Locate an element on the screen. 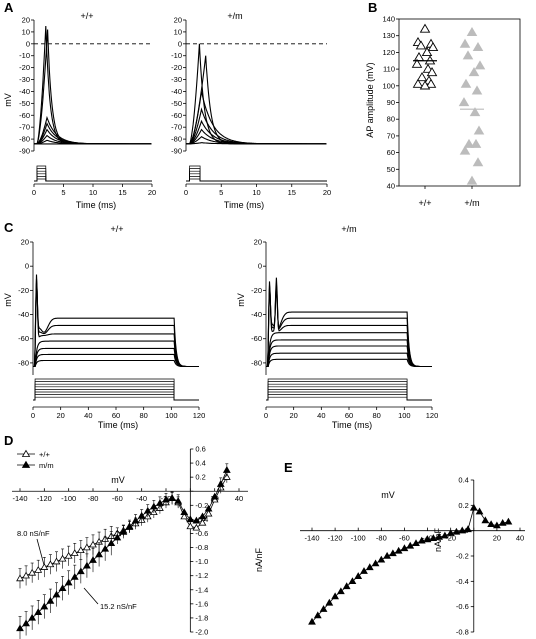 This screenshot has height=639, width=536. a-left-ytick-label: 0 is located at coordinates (28, 43).